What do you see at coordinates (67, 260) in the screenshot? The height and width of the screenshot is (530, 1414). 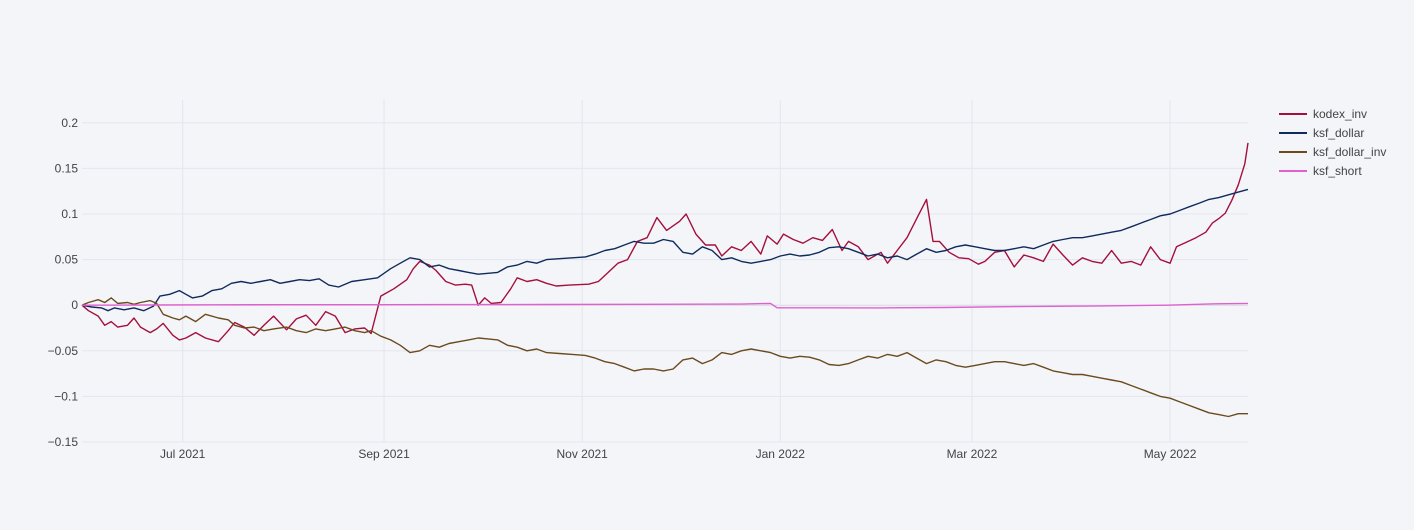 I see `y-tick-label: 0.05` at bounding box center [67, 260].